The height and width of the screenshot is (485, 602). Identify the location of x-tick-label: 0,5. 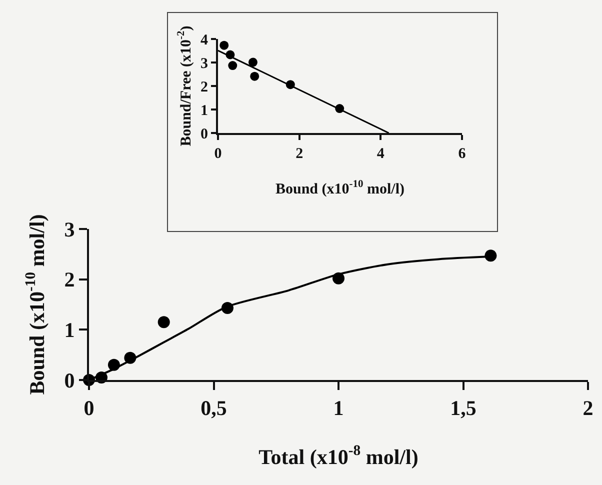
(213, 408).